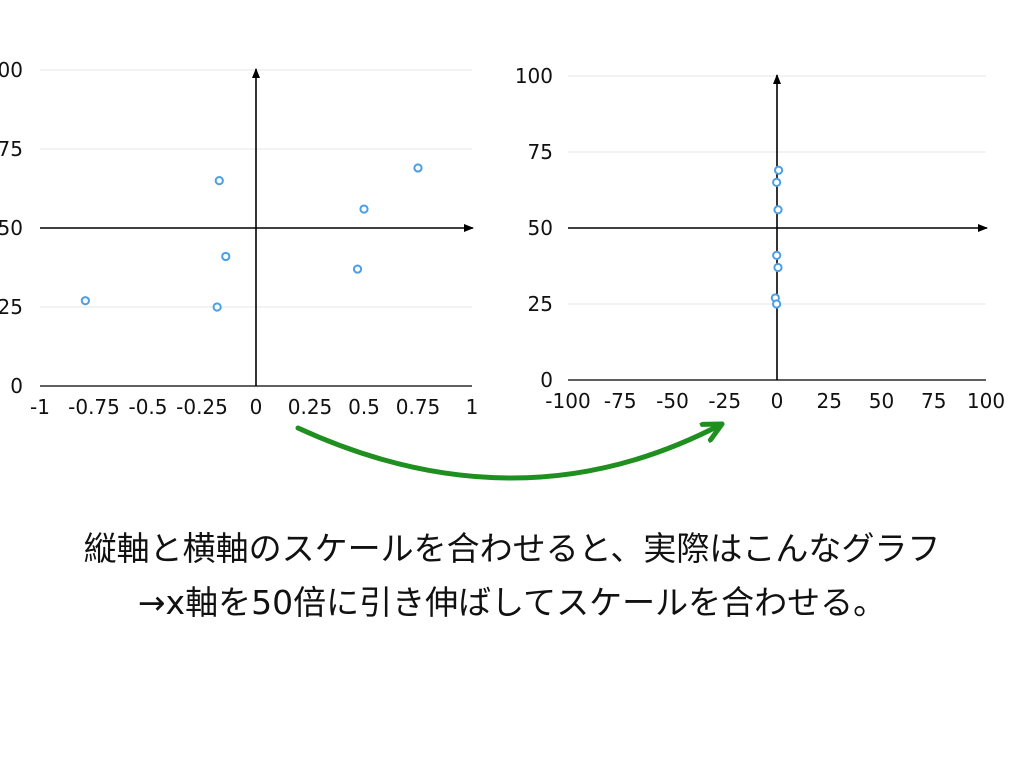 Image resolution: width=1024 pixels, height=768 pixels. Describe the element at coordinates (472, 407) in the screenshot. I see `x-tick-label: 1` at that location.